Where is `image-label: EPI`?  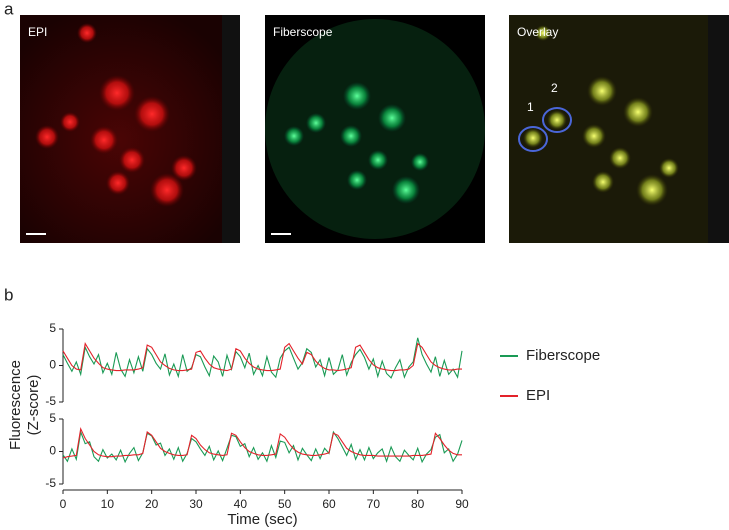 image-label: EPI is located at coordinates (37, 32).